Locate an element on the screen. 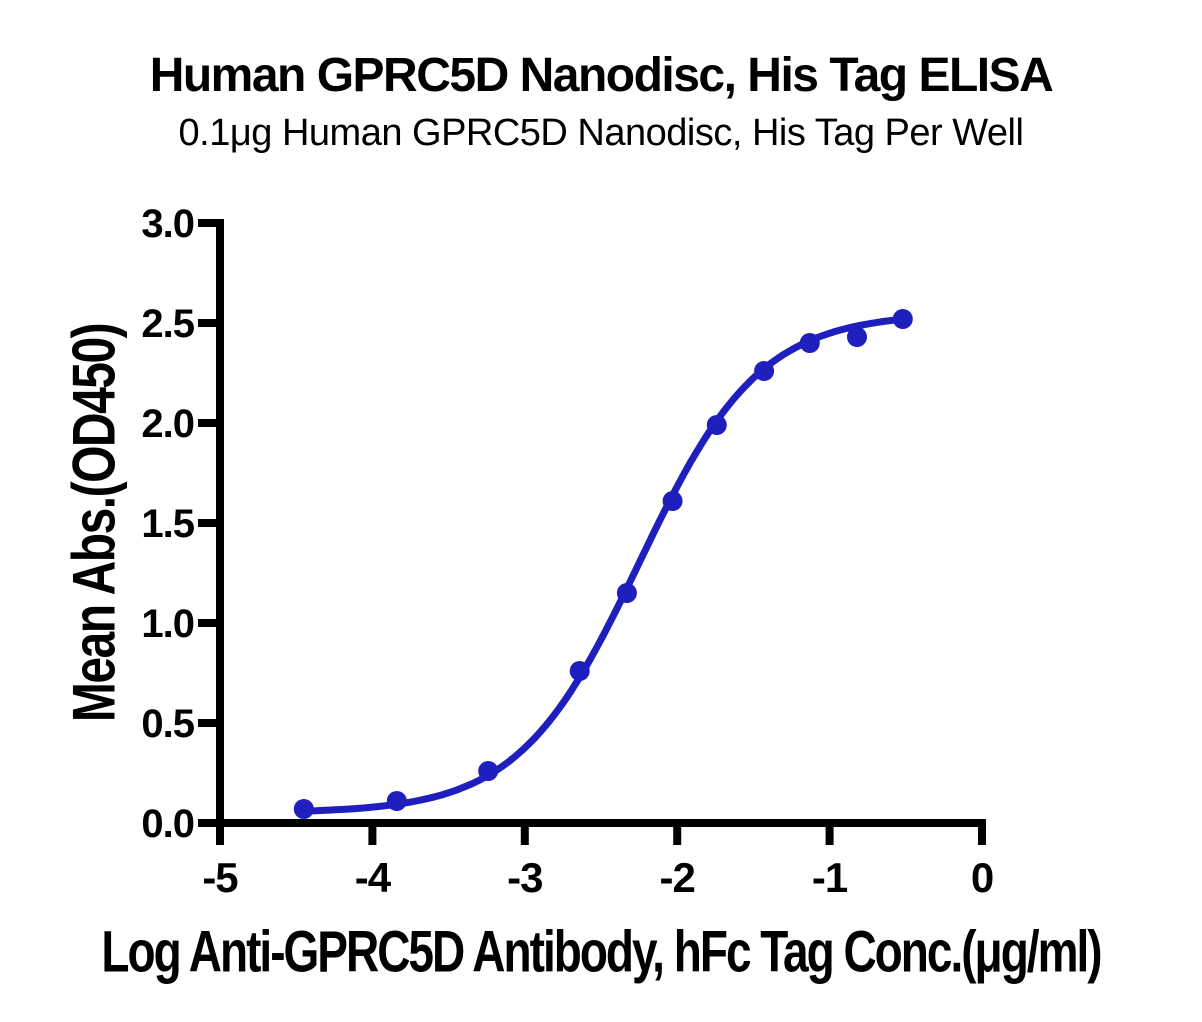 The image size is (1202, 1022). y-tick-label: 0.0 is located at coordinates (167, 824).